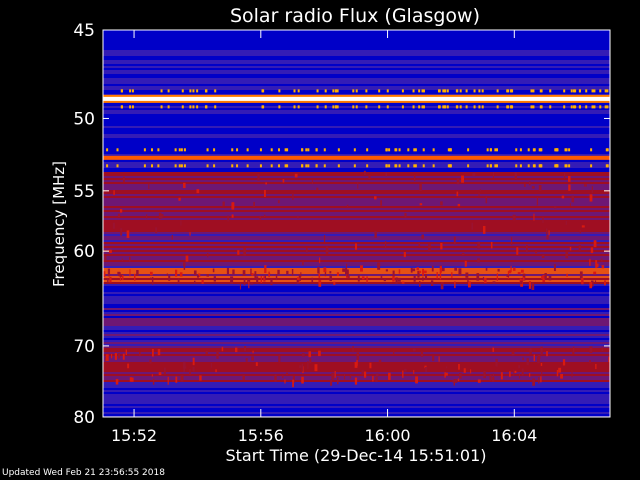 This screenshot has height=480, width=640. Describe the element at coordinates (84, 31) in the screenshot. I see `y-tick-label: 45` at that location.